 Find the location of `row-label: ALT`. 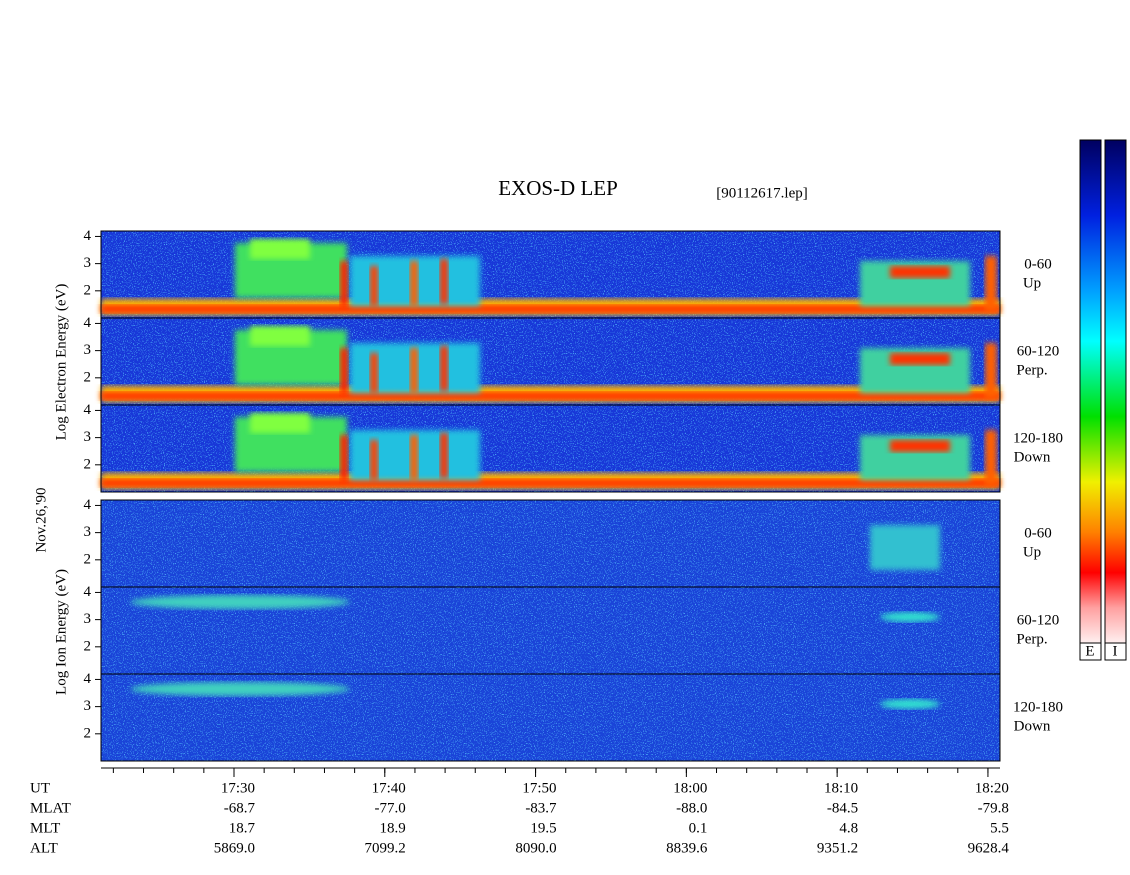

row-label: ALT is located at coordinates (44, 848).